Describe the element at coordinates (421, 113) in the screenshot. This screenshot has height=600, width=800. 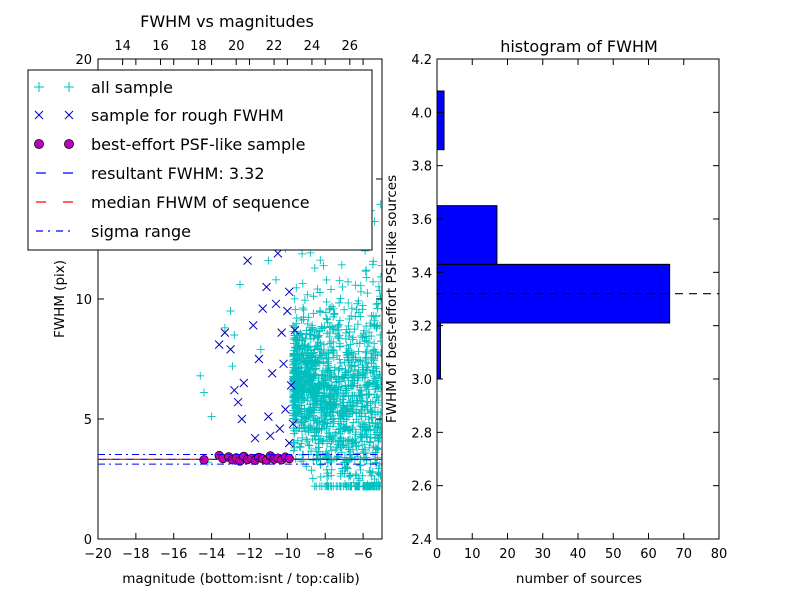
I see `y-tick-label: 4.0` at that location.